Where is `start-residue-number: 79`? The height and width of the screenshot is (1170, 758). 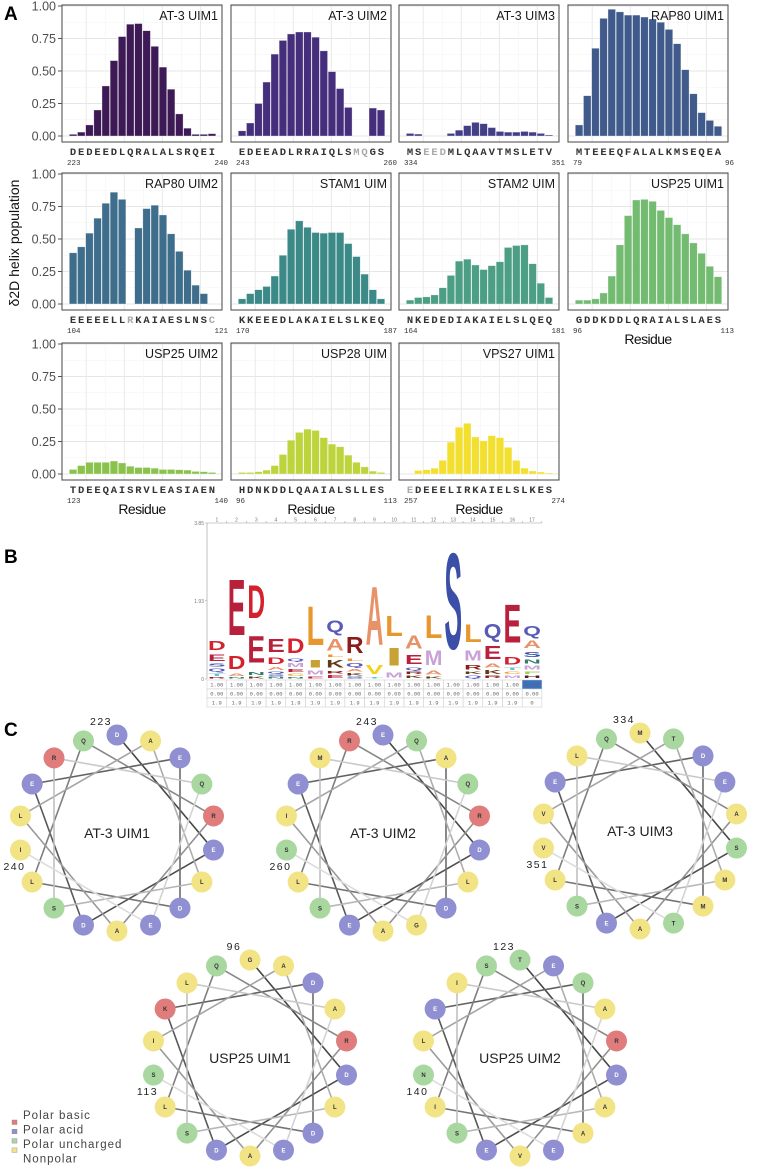
start-residue-number: 79 is located at coordinates (577, 164).